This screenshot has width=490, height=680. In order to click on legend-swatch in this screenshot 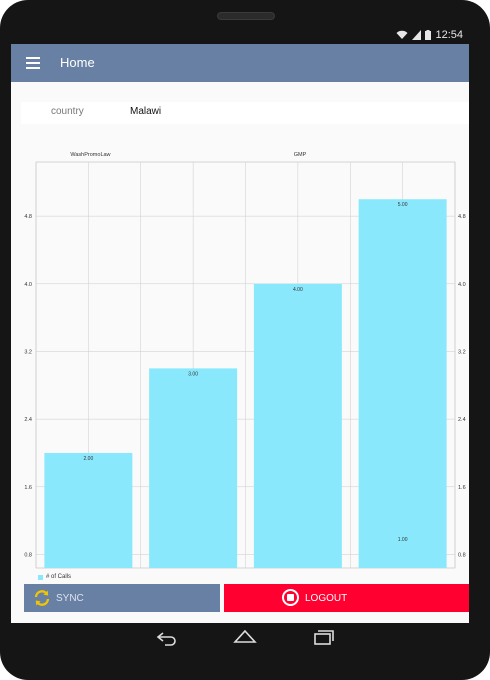, I will do `click(40, 577)`.